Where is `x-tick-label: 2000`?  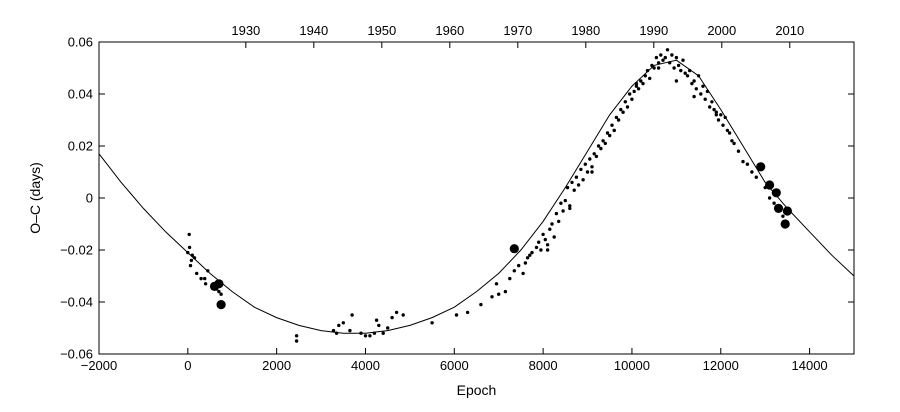 x-tick-label: 2000 is located at coordinates (276, 365).